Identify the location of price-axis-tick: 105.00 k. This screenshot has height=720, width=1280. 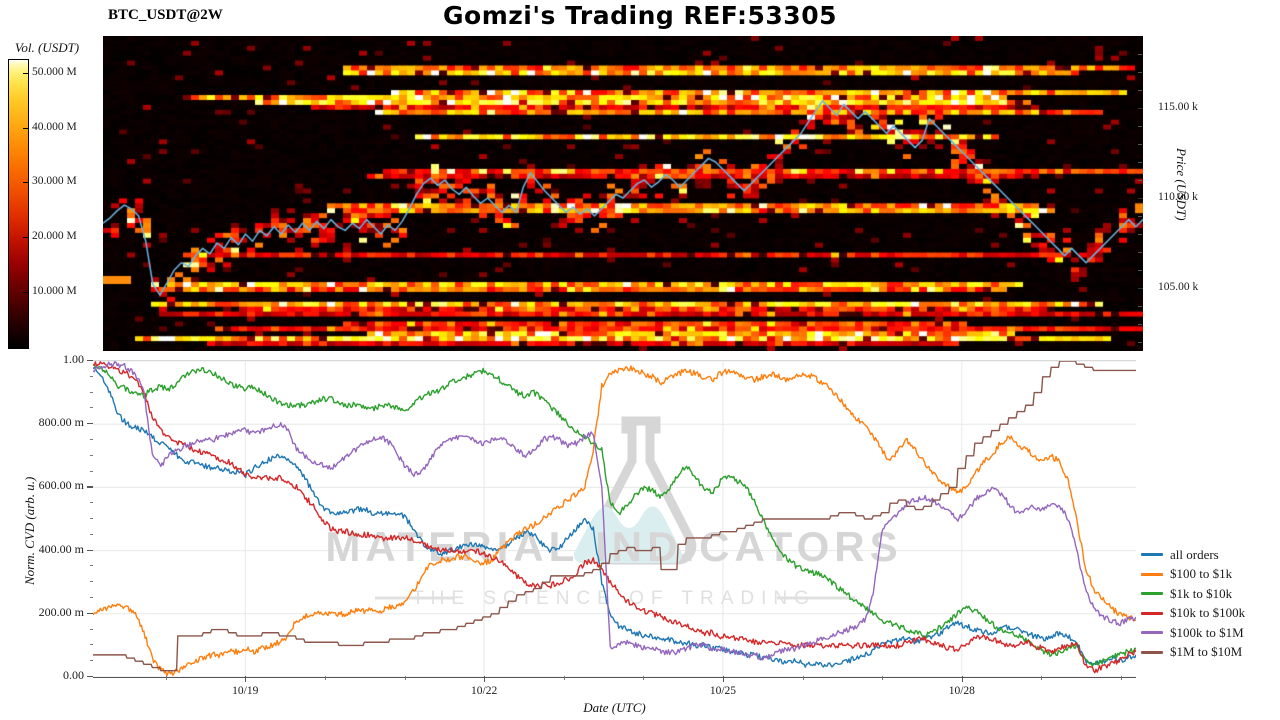
(1168, 287).